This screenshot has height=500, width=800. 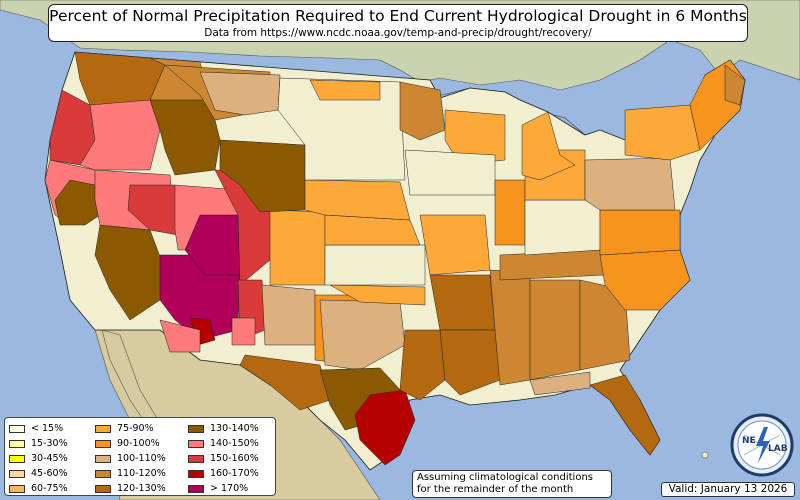 I want to click on region-minnesota, so click(x=422, y=111).